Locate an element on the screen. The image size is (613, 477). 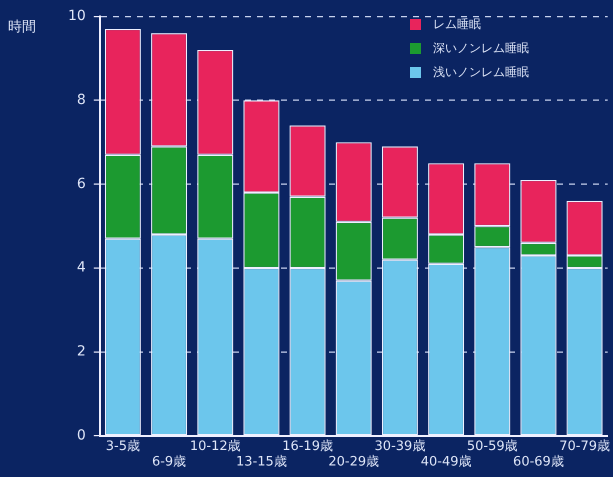
legend-label: 深いノンレム睡眠 is located at coordinates (481, 48).